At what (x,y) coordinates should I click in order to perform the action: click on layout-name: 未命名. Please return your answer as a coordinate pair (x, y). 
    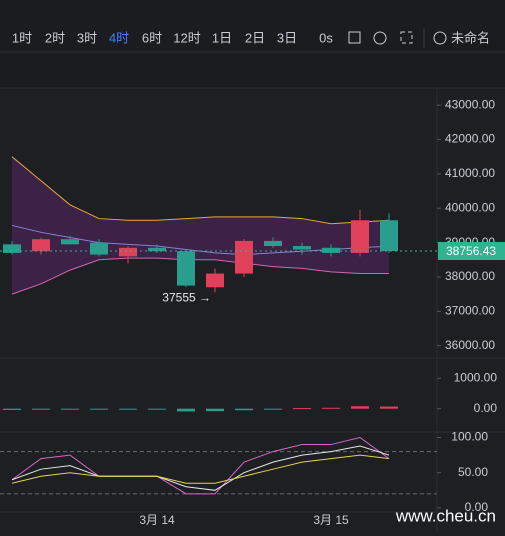
    Looking at the image, I should click on (470, 37).